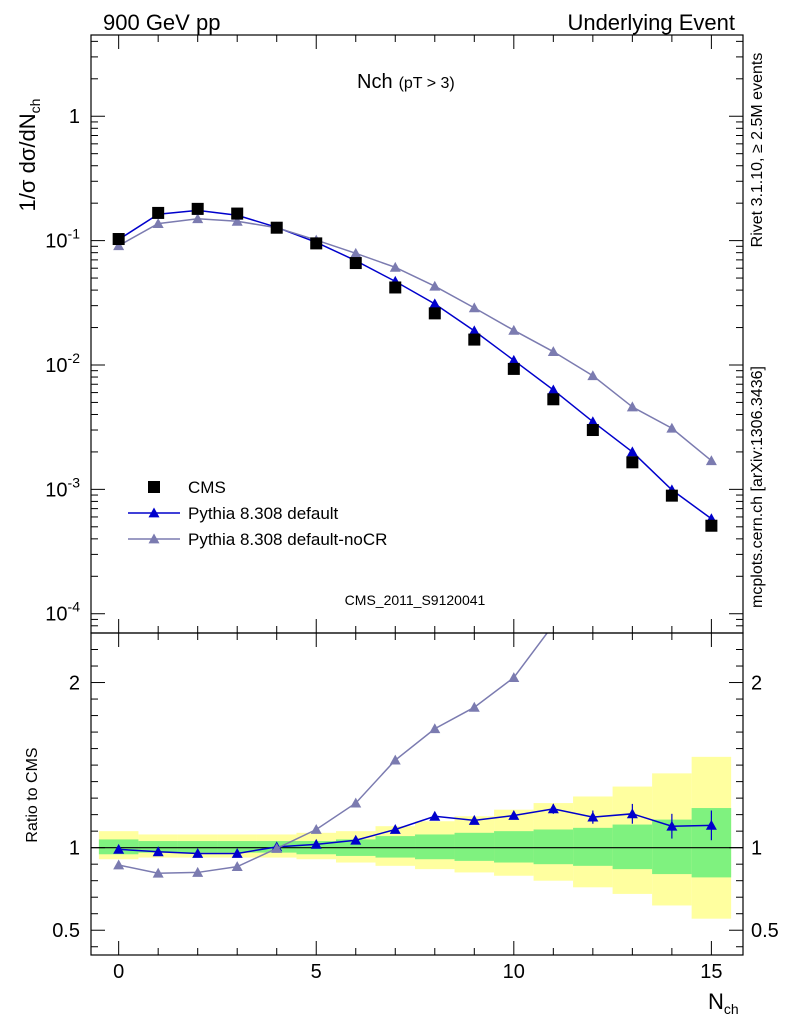  I want to click on x-tick-label: 0, so click(118, 972).